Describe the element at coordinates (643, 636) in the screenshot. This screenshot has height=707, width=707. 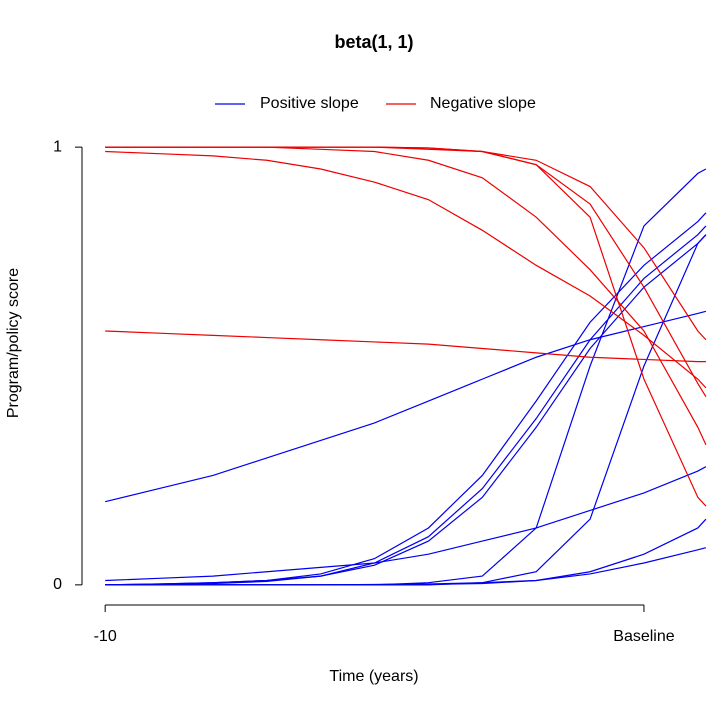
I see `x-tick-label: Baseline` at that location.